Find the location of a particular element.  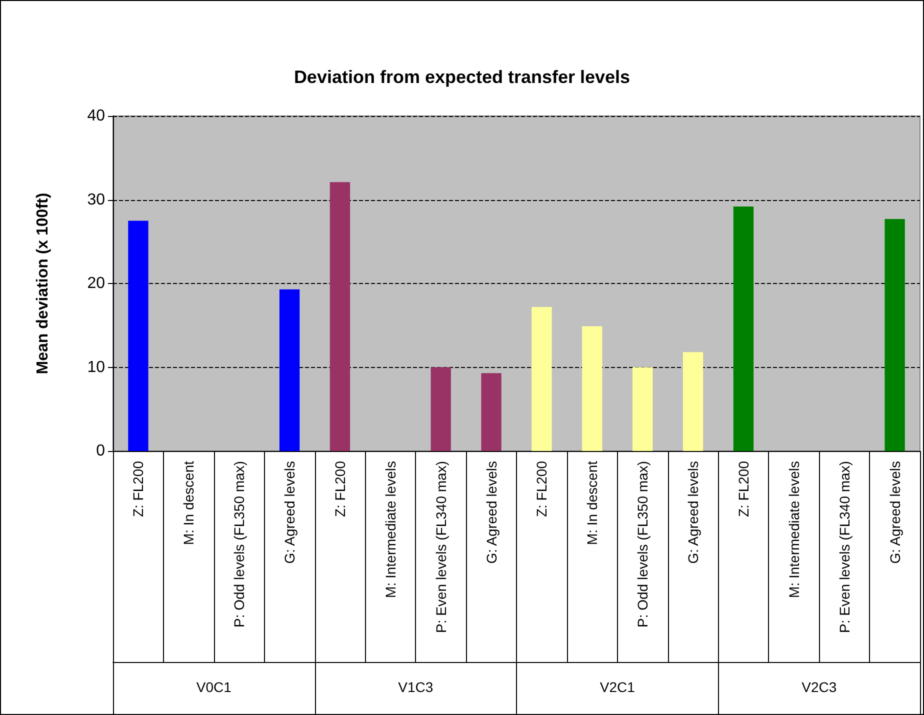

text: V2C1 is located at coordinates (618, 687).